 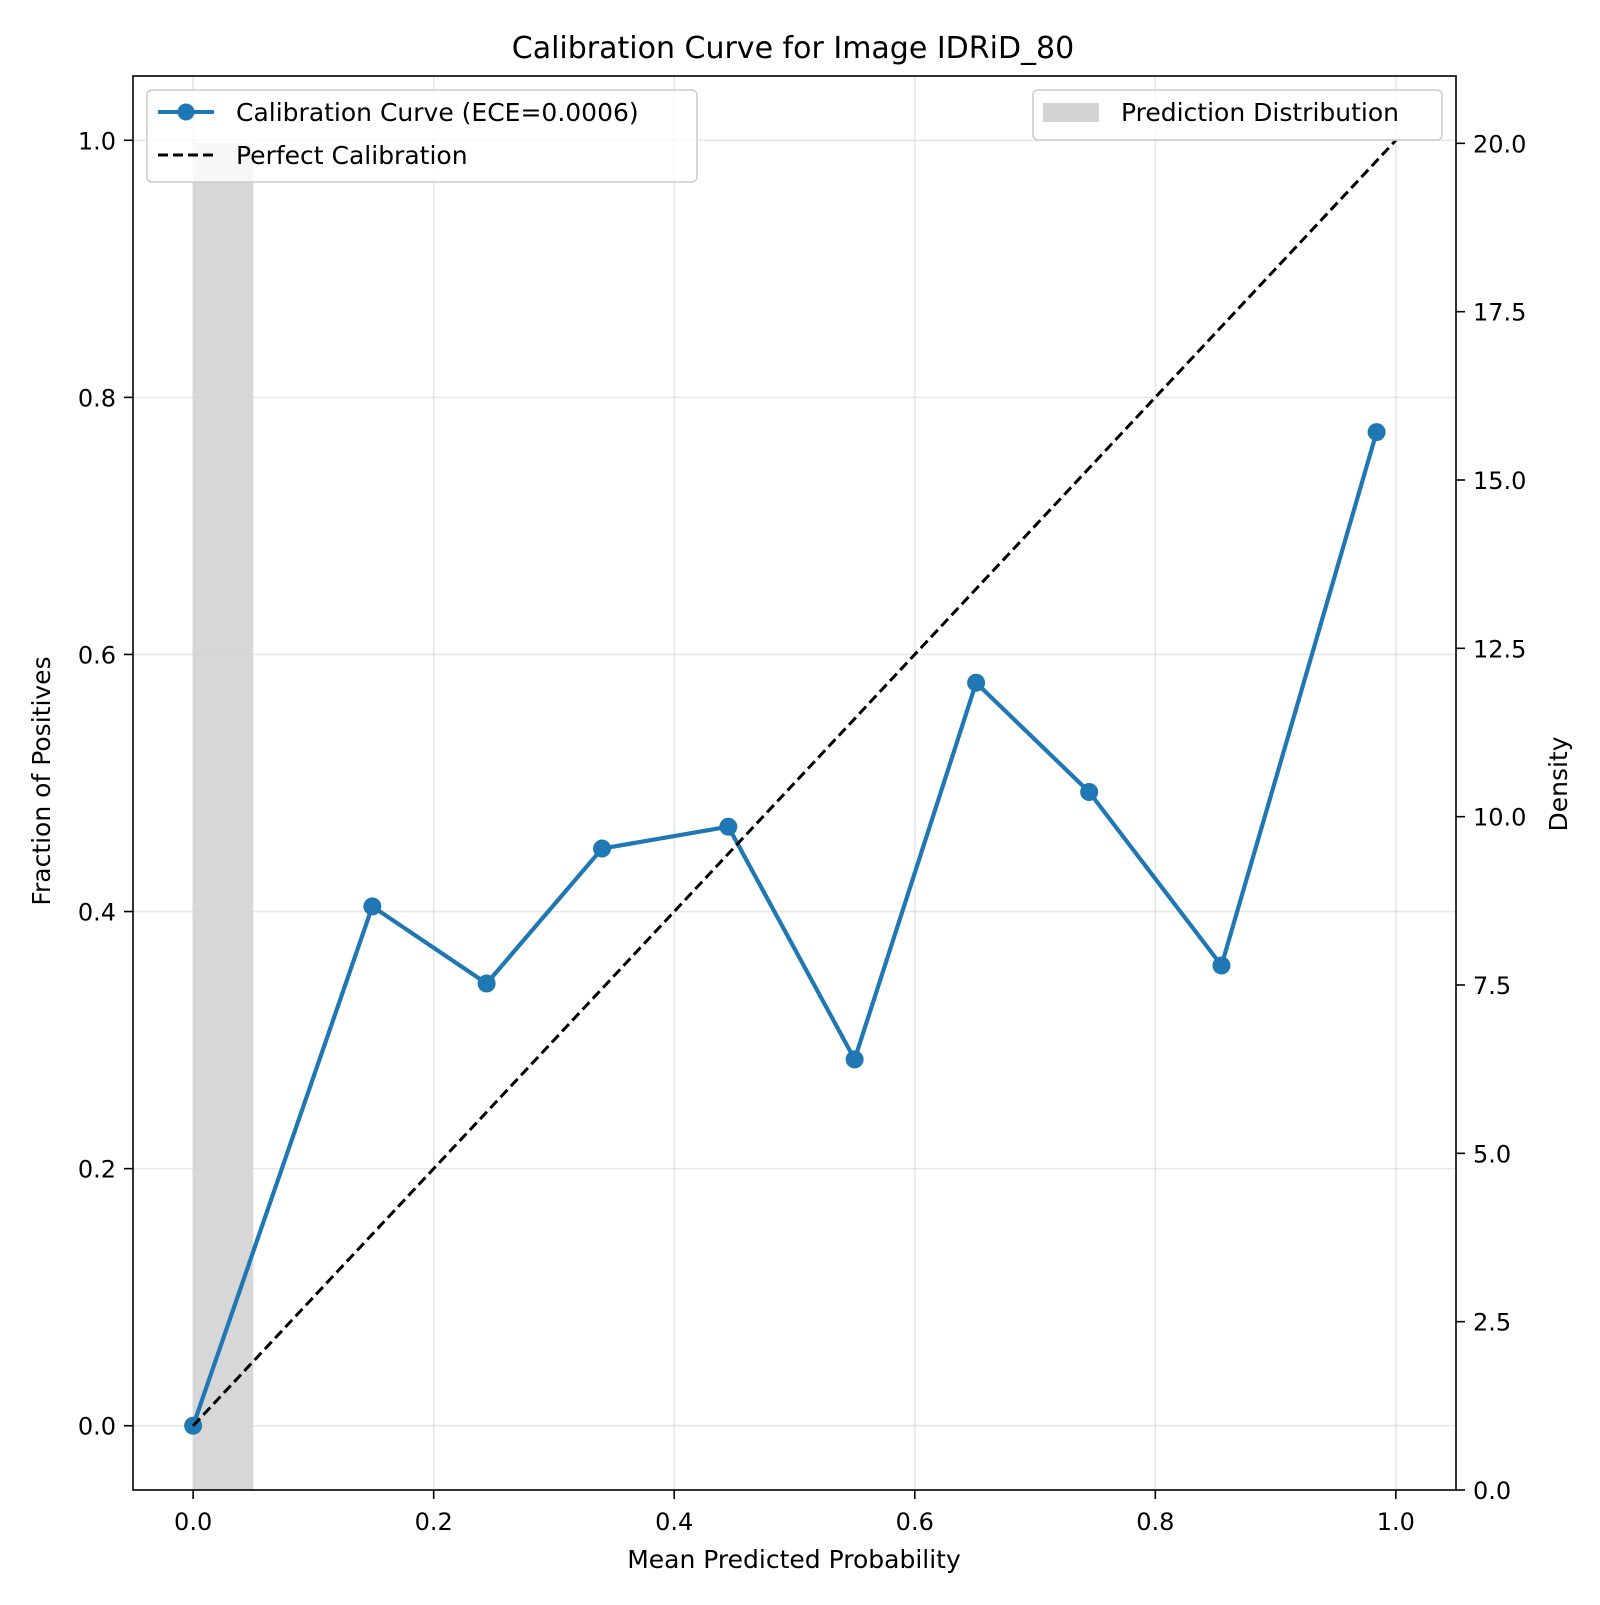 What do you see at coordinates (1492, 1323) in the screenshot?
I see `y2-tick-label: 2.5` at bounding box center [1492, 1323].